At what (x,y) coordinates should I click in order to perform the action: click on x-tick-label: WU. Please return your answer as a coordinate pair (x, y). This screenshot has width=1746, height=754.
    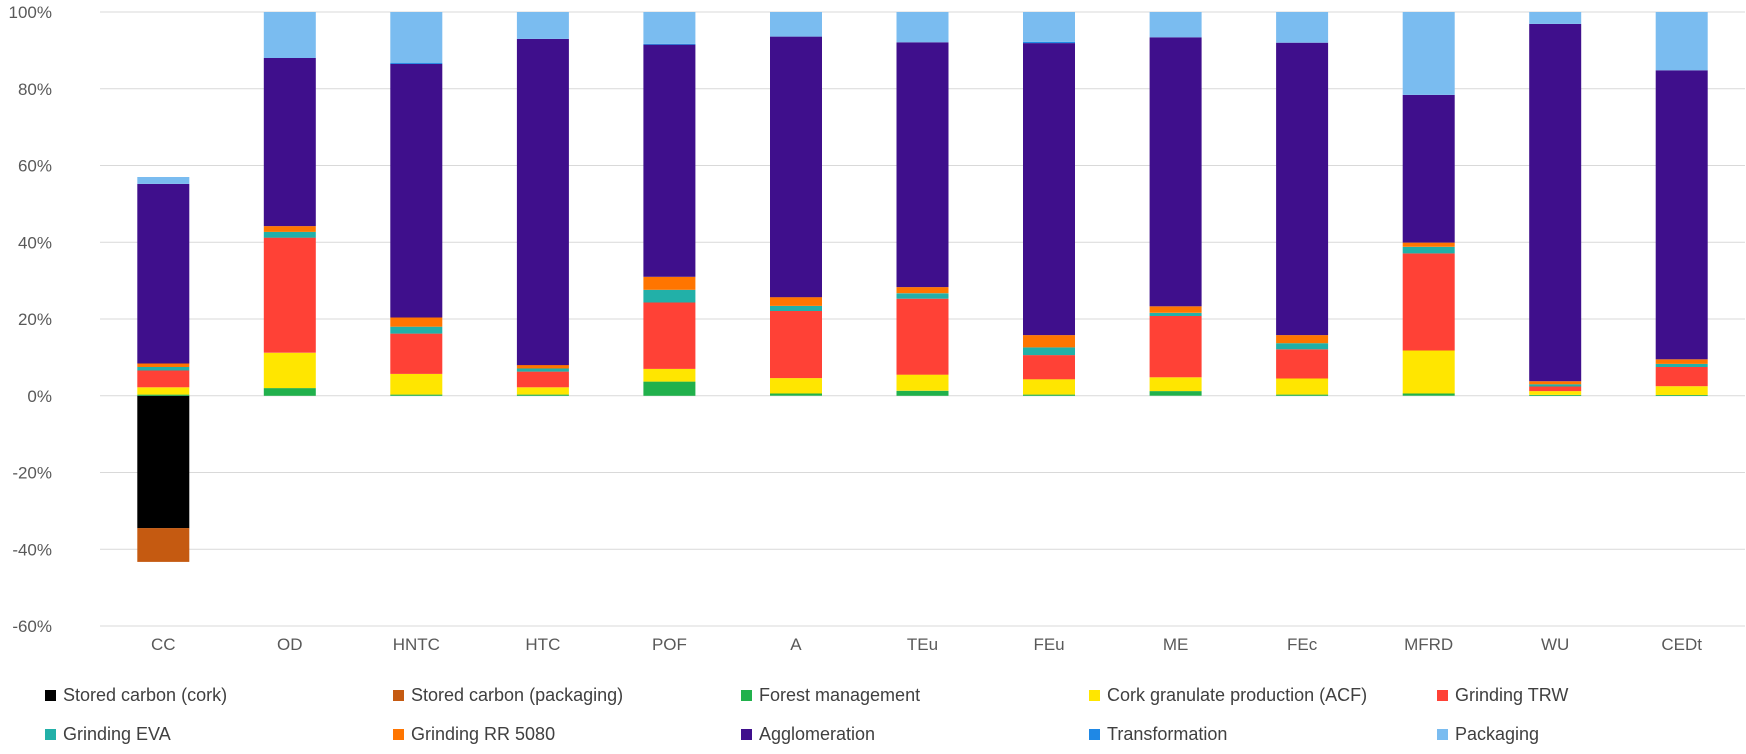
    Looking at the image, I should click on (1555, 644).